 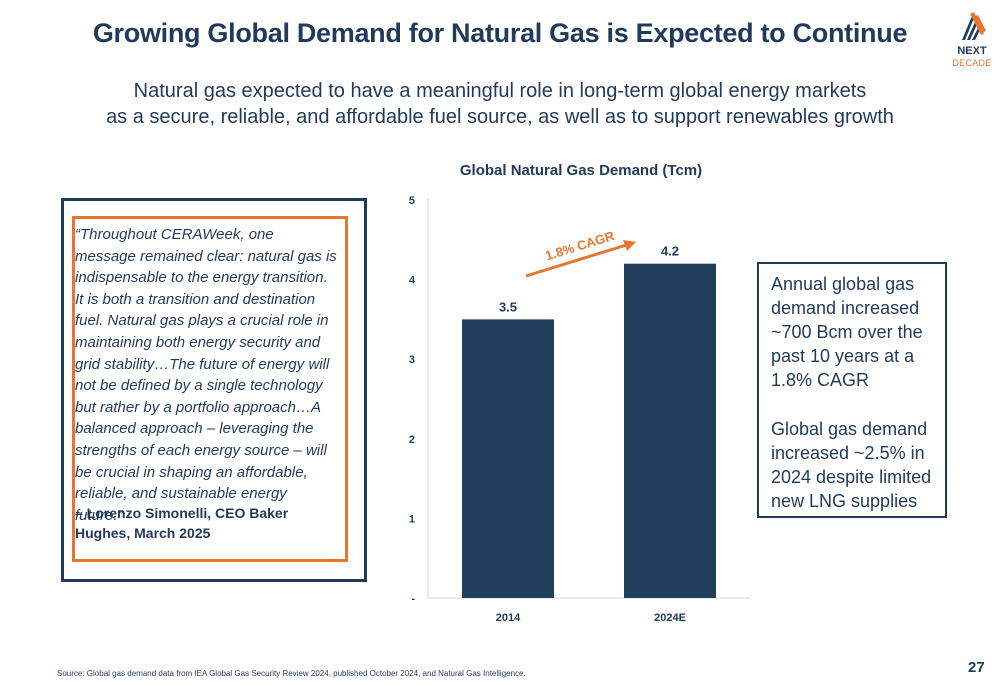 What do you see at coordinates (412, 519) in the screenshot?
I see `y-tick-label: 1` at bounding box center [412, 519].